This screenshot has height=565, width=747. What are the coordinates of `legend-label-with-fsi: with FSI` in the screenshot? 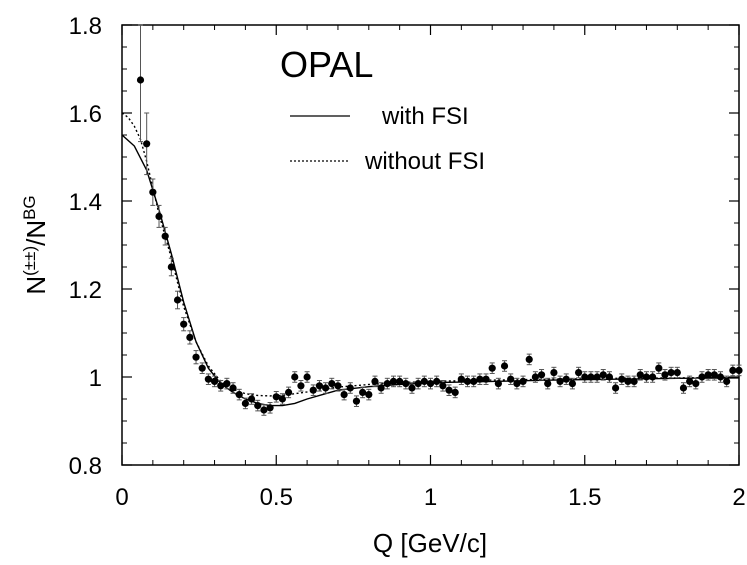 It's located at (425, 116).